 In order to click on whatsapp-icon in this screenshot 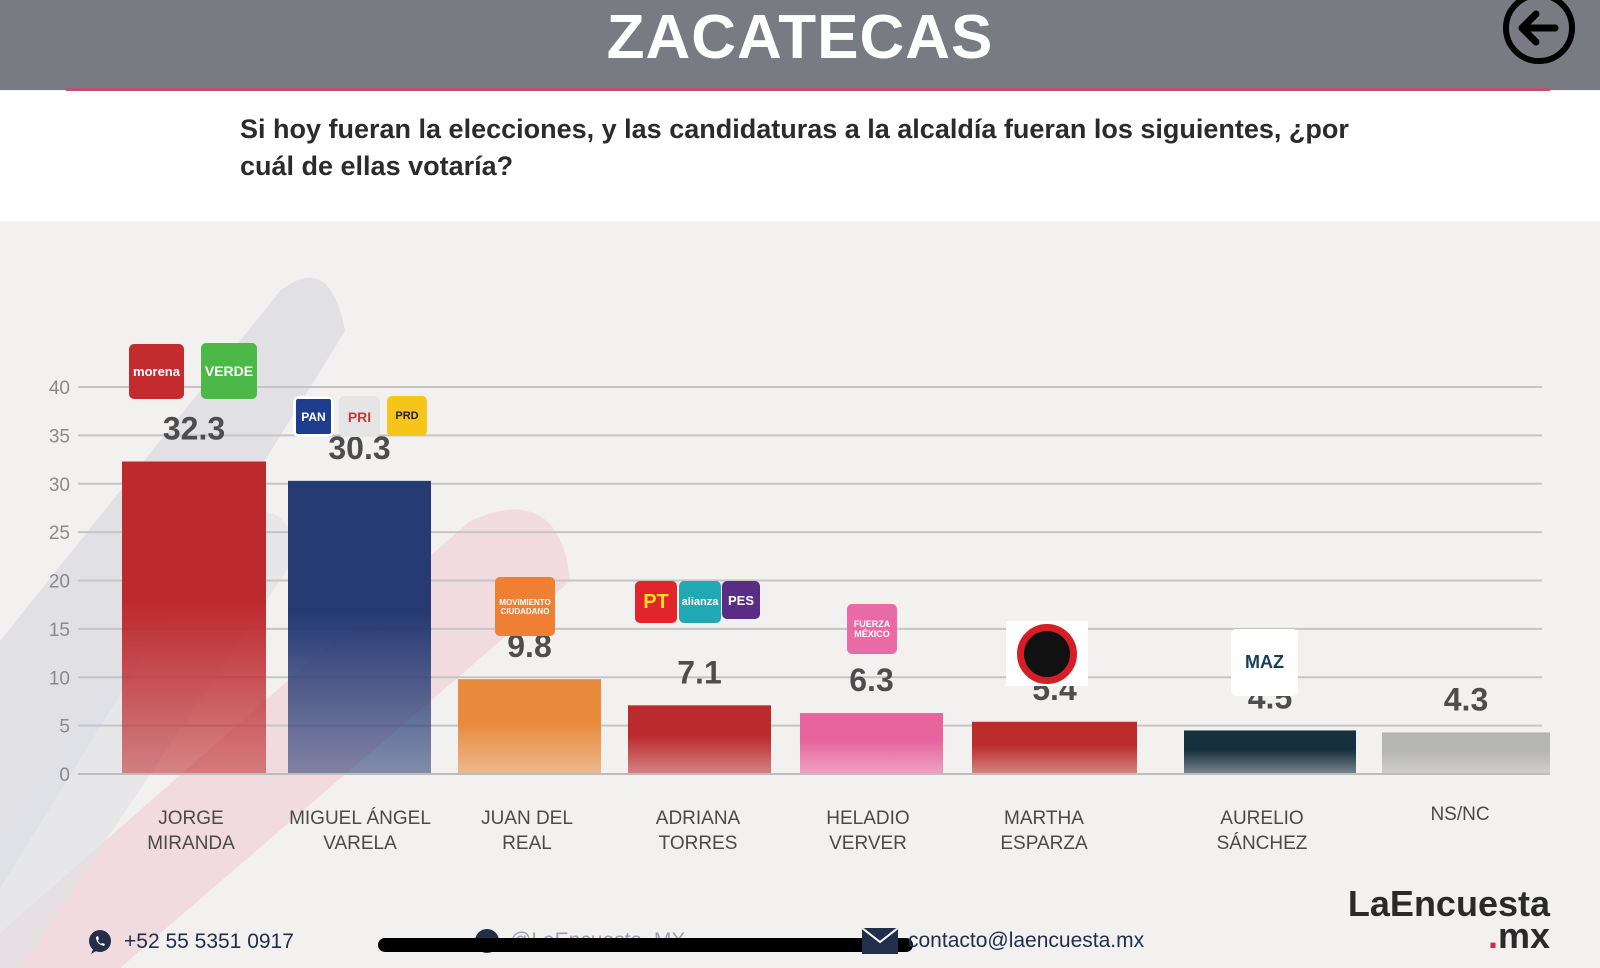, I will do `click(100, 942)`.